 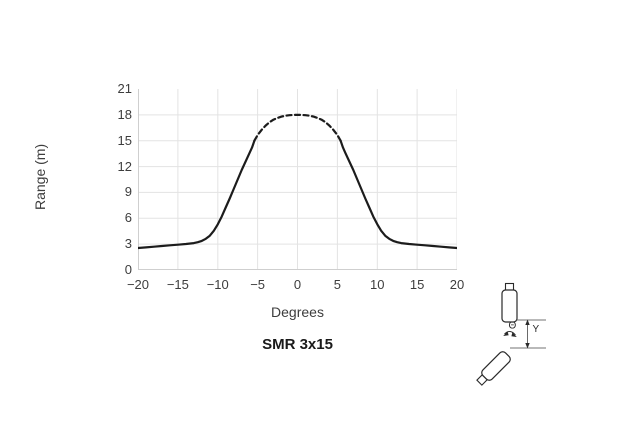 What do you see at coordinates (197, 194) in the screenshot?
I see `series-beam-range-left-solid` at bounding box center [197, 194].